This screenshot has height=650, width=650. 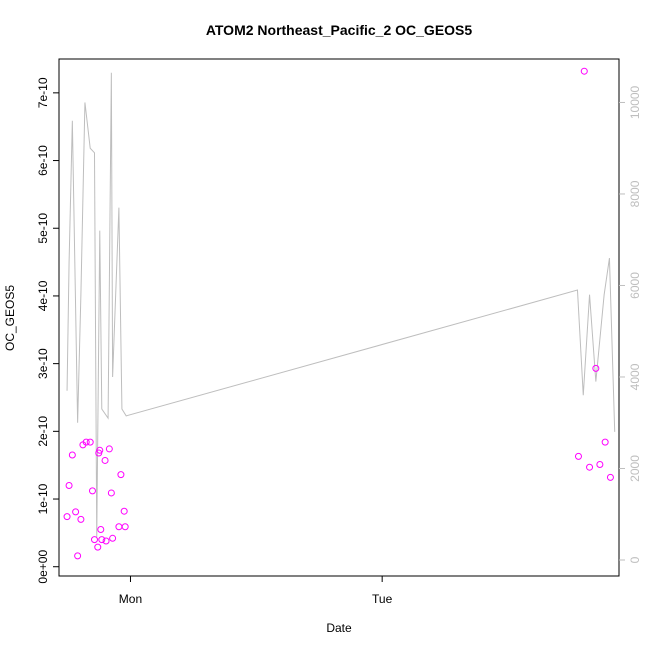 I want to click on y2-tick-label: 4000, so click(x=635, y=376).